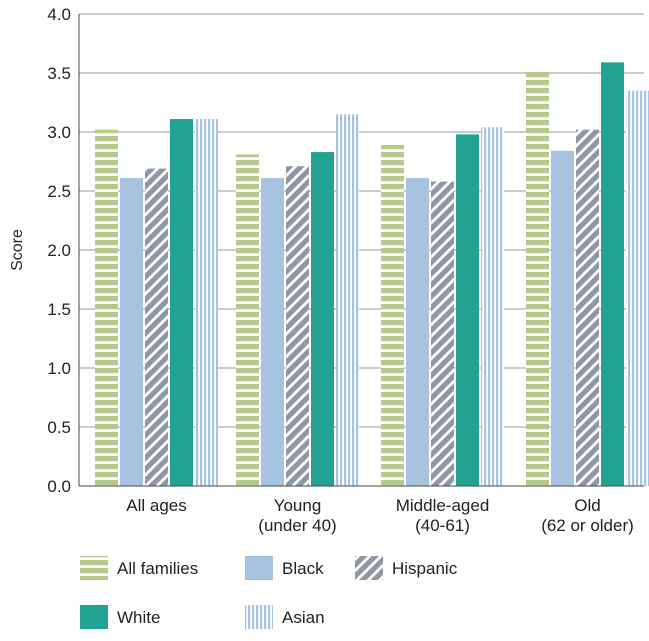 Image resolution: width=649 pixels, height=641 pixels. What do you see at coordinates (59, 132) in the screenshot?
I see `y-tick-label: 3.0` at bounding box center [59, 132].